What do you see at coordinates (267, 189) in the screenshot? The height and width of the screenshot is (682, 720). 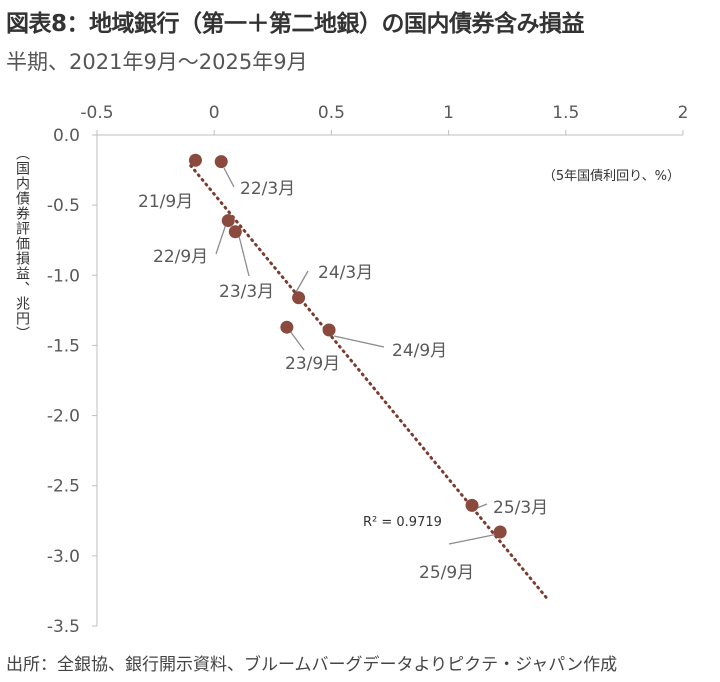 I see `data-point-label: 22/3月` at bounding box center [267, 189].